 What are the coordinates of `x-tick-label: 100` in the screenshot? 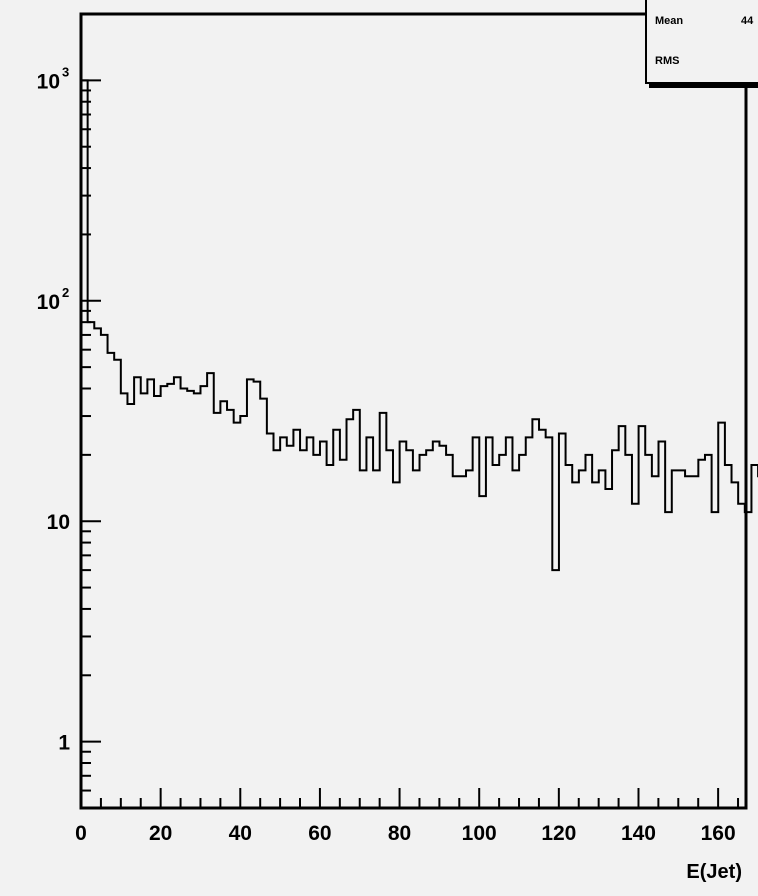 It's located at (479, 833).